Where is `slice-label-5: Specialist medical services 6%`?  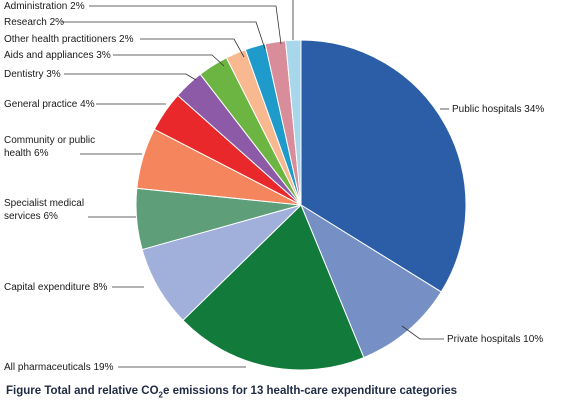
slice-label-5: Specialist medical services 6% is located at coordinates (44, 210).